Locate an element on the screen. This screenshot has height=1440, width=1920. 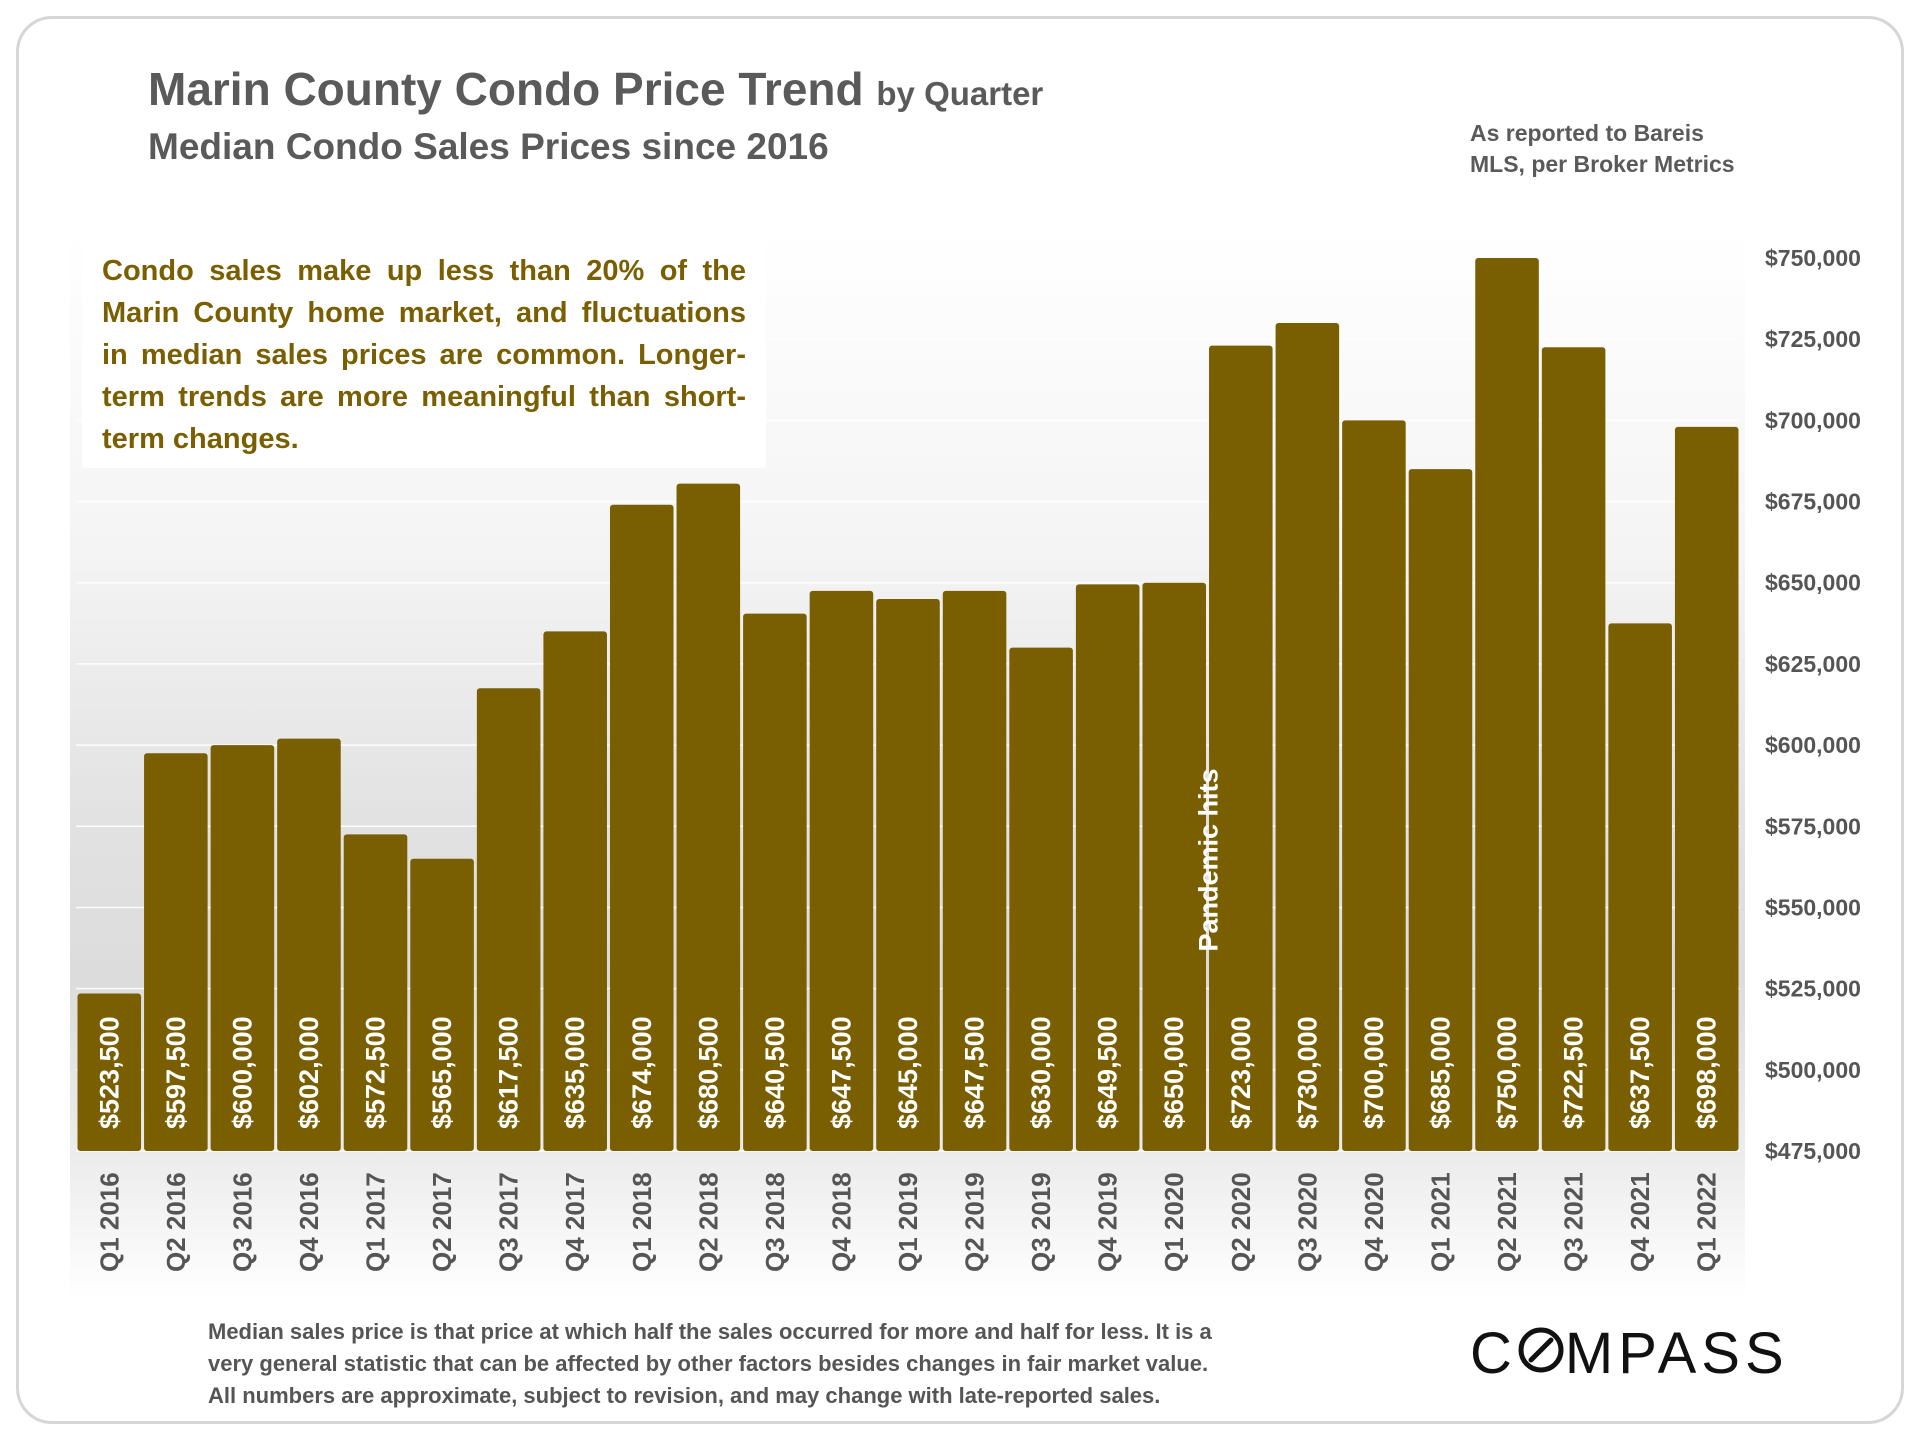
x-tick-label: Q2 2020 is located at coordinates (1241, 1222).